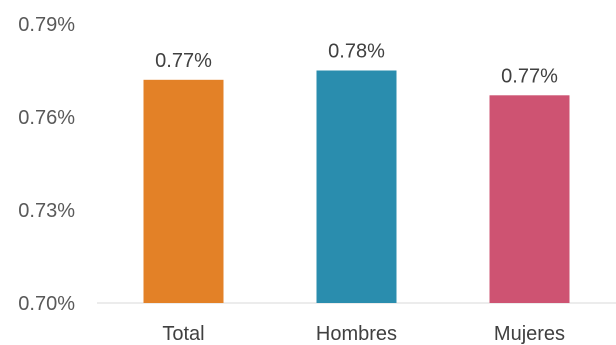 The height and width of the screenshot is (345, 616). What do you see at coordinates (356, 52) in the screenshot?
I see `data-label-hombres: 0.78%` at bounding box center [356, 52].